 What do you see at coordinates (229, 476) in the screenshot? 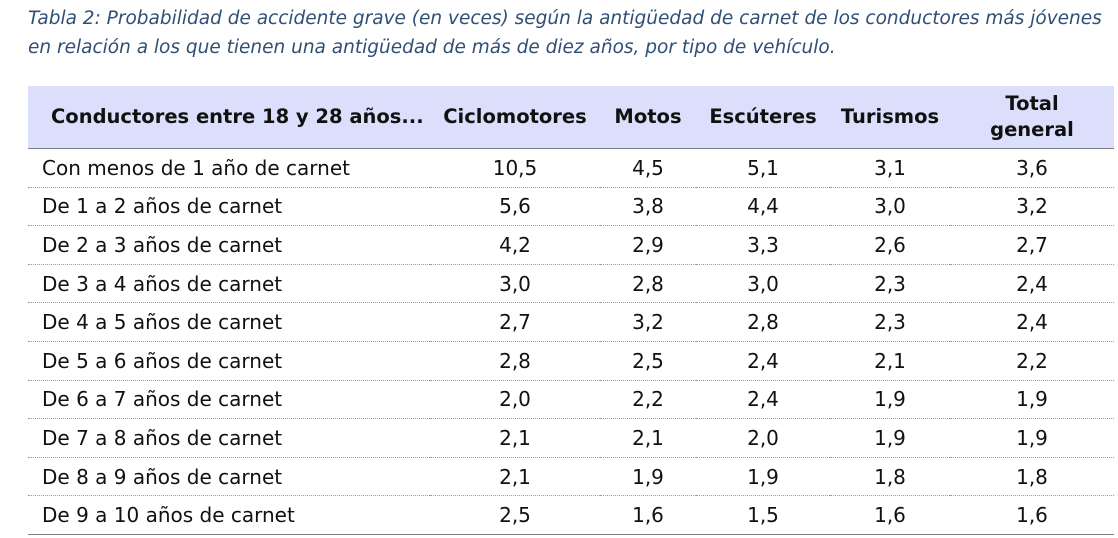
I see `row-label: De 8 a 9 años de carnet` at bounding box center [229, 476].